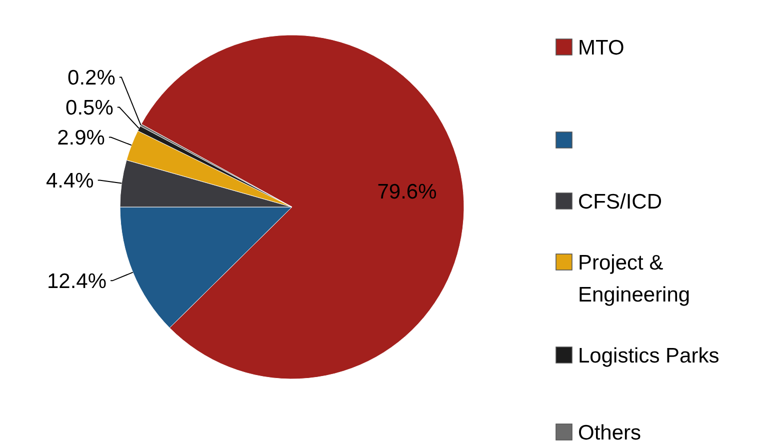 Image resolution: width=768 pixels, height=443 pixels. Describe the element at coordinates (610, 432) in the screenshot. I see `legend-label: Others` at that location.